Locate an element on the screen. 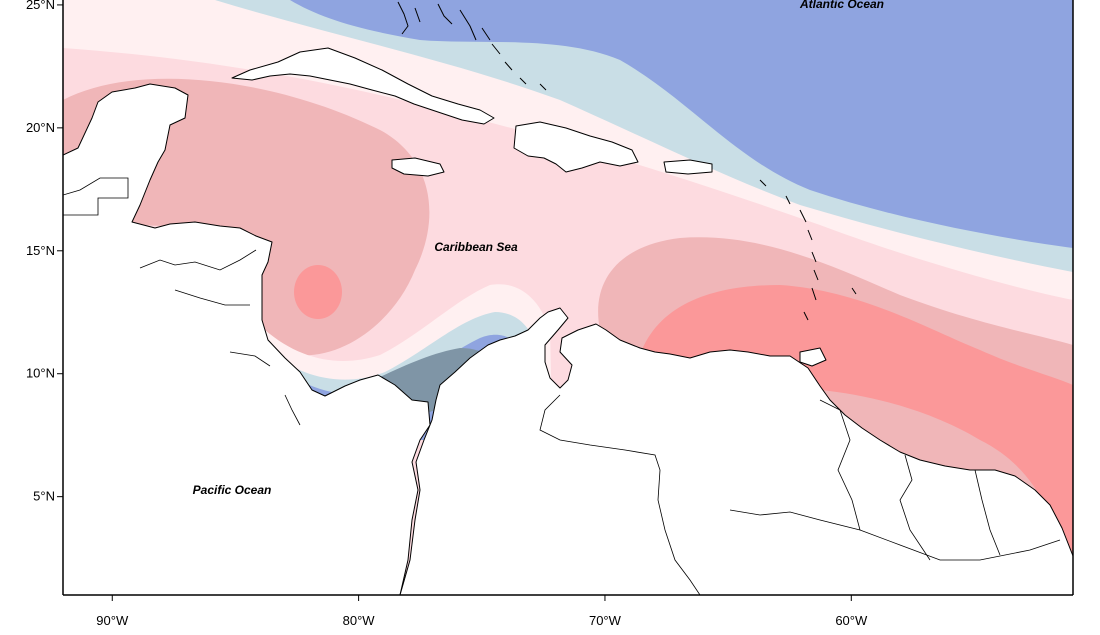 The image size is (1100, 635). y-tick-label: 10°N is located at coordinates (40, 373).